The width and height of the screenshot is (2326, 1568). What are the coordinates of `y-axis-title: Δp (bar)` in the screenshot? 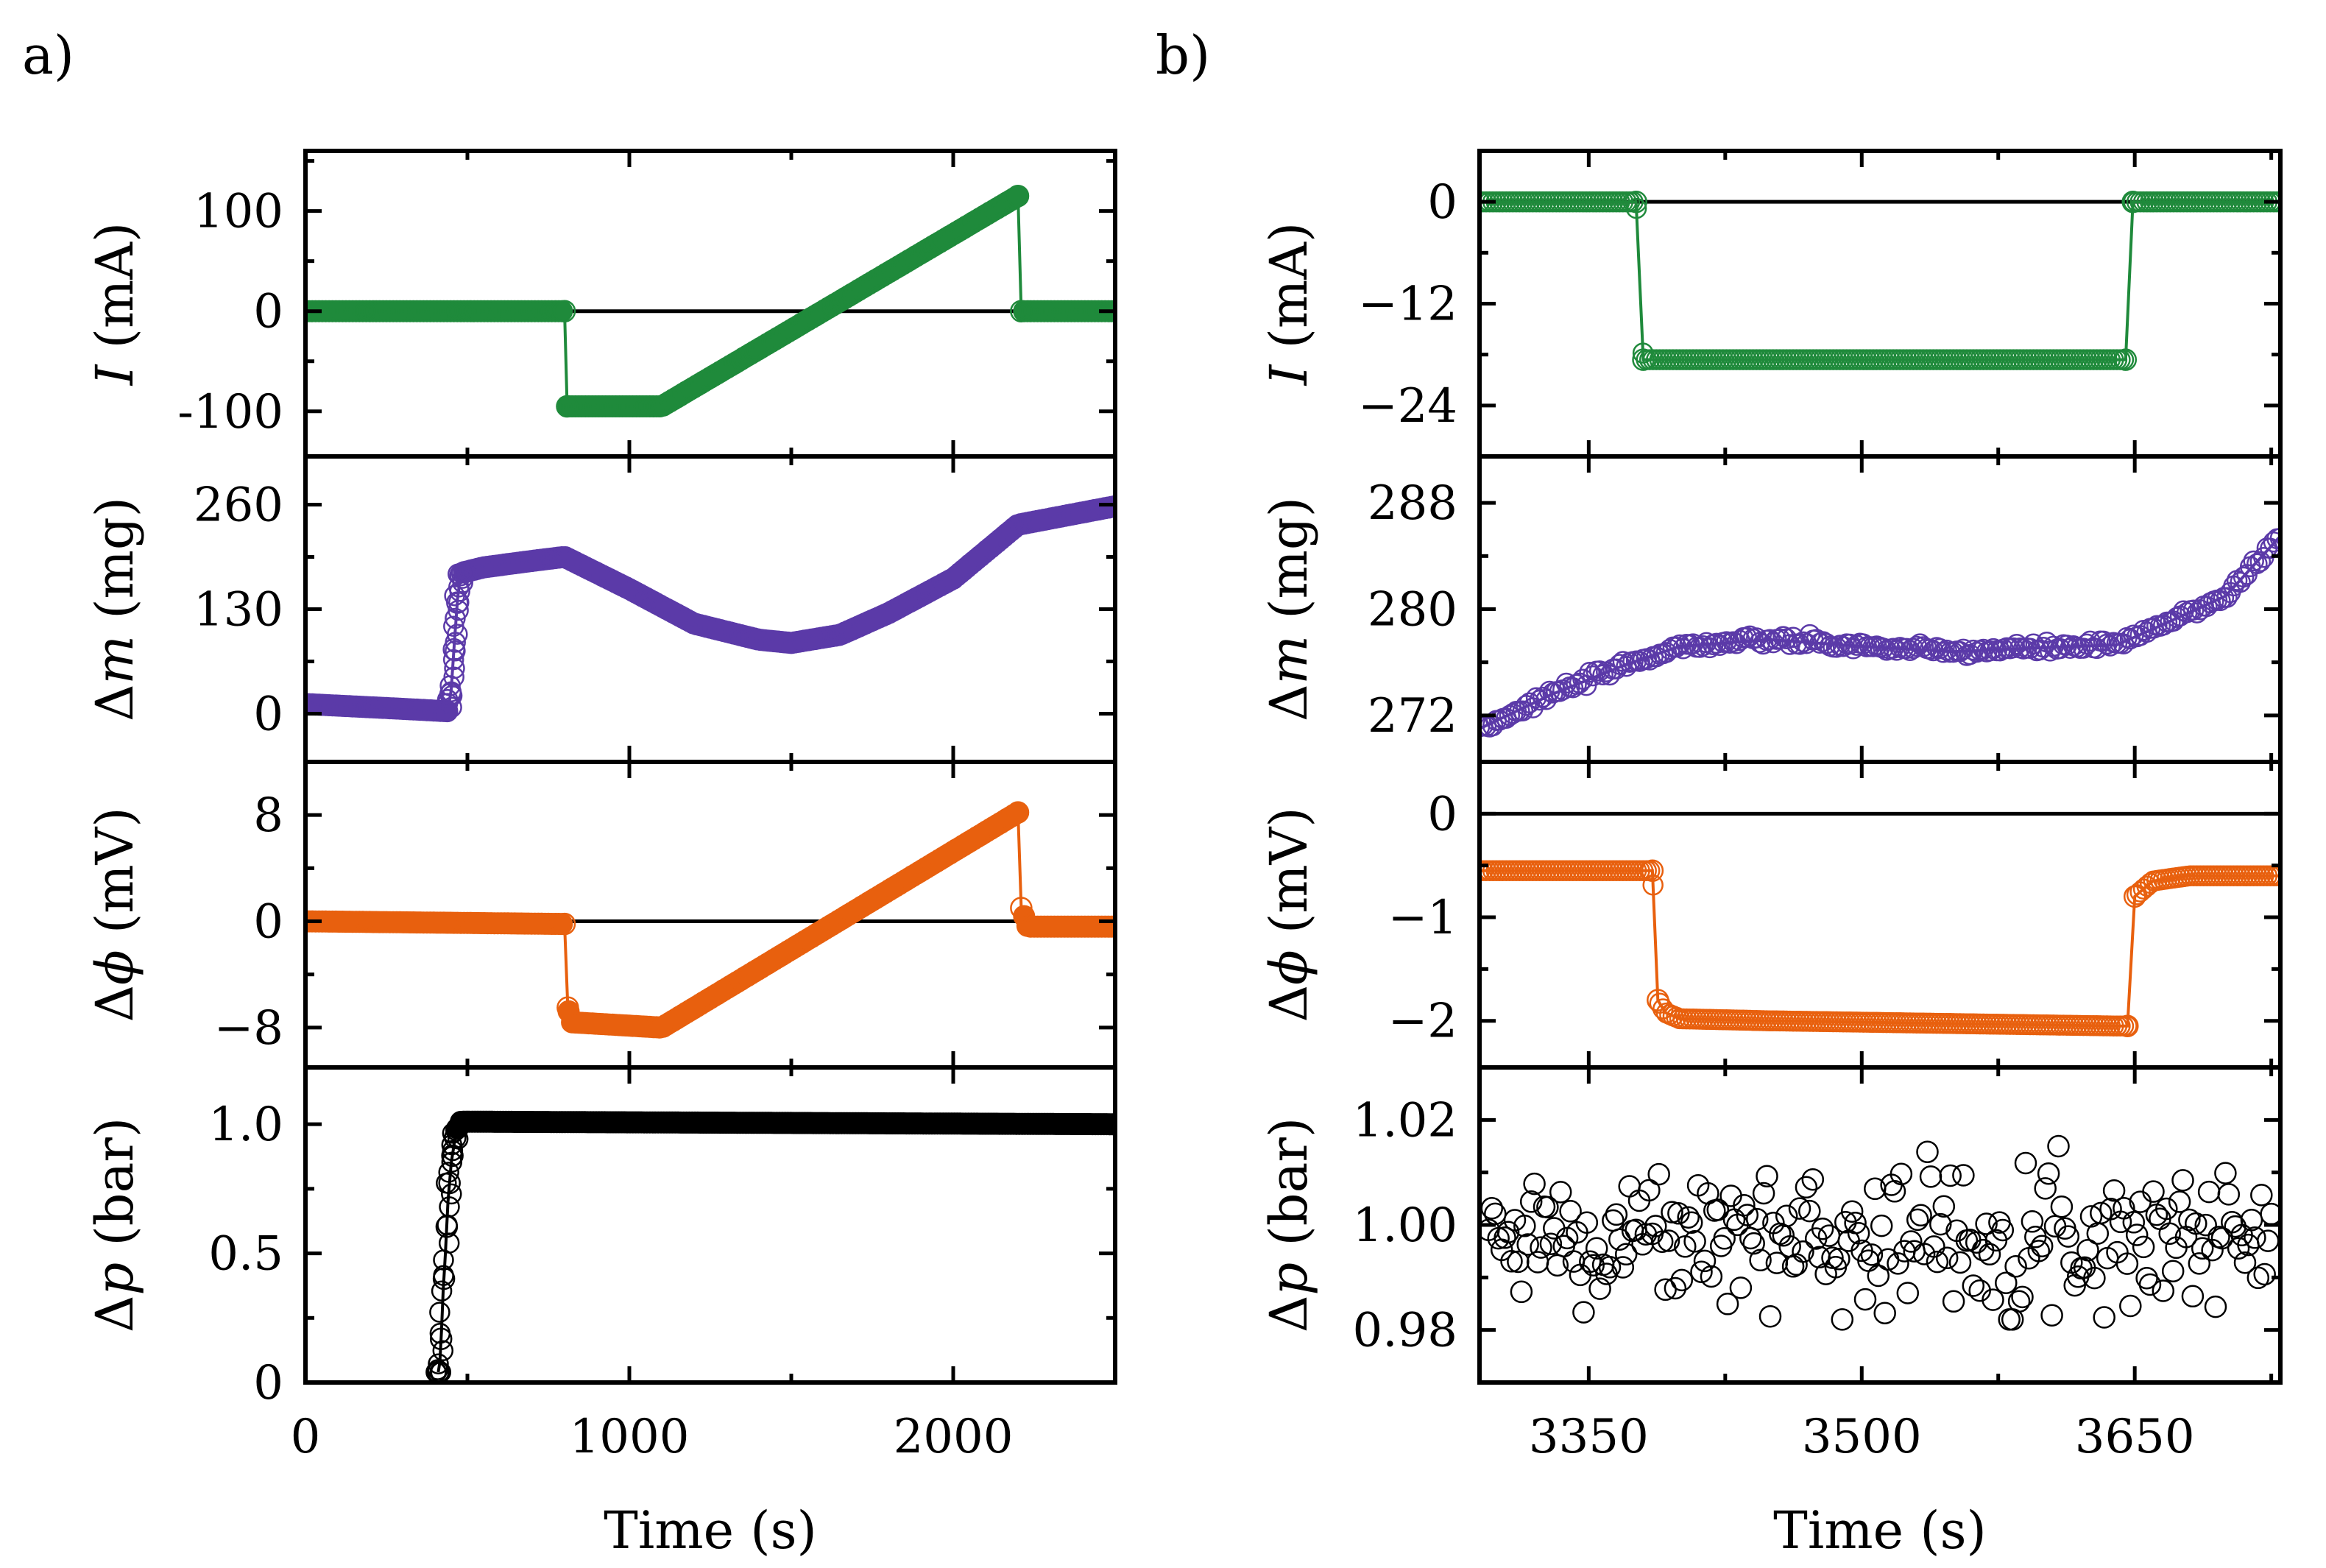 It's located at (1289, 1224).